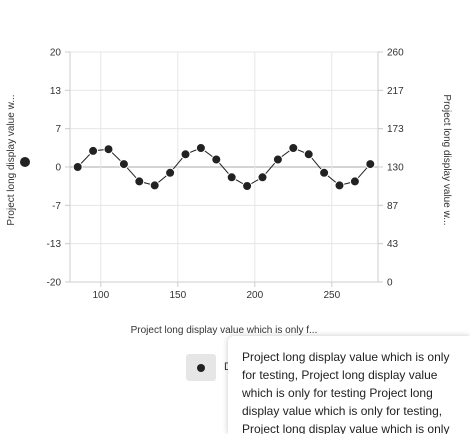 The image size is (470, 434). What do you see at coordinates (393, 206) in the screenshot?
I see `y2-tick-label: 87` at bounding box center [393, 206].